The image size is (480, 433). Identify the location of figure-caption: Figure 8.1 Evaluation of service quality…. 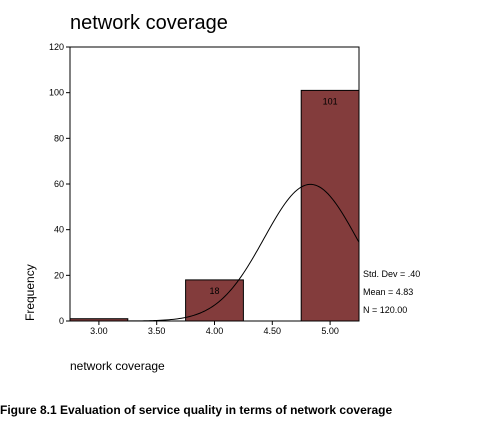
(196, 410).